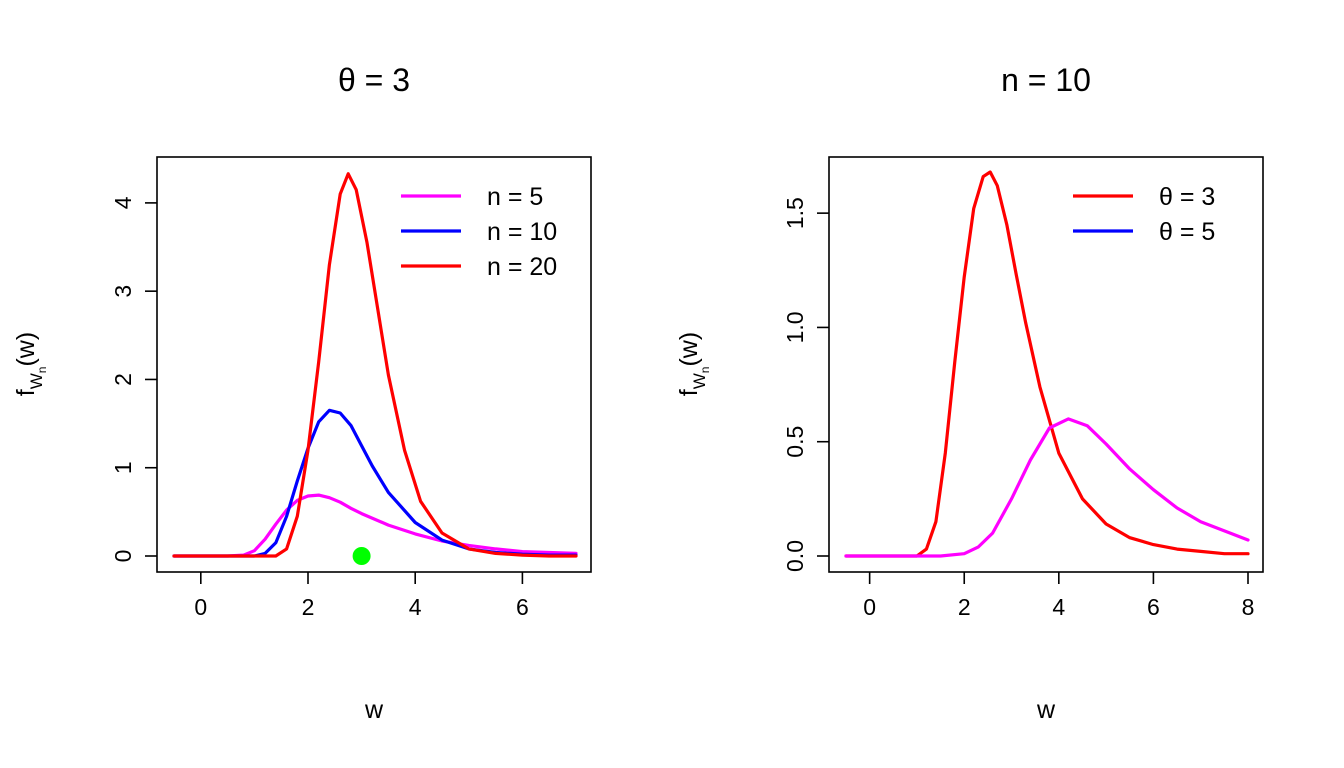 This screenshot has width=1344, height=768. What do you see at coordinates (415, 607) in the screenshot?
I see `left-x-tick-label: 4` at bounding box center [415, 607].